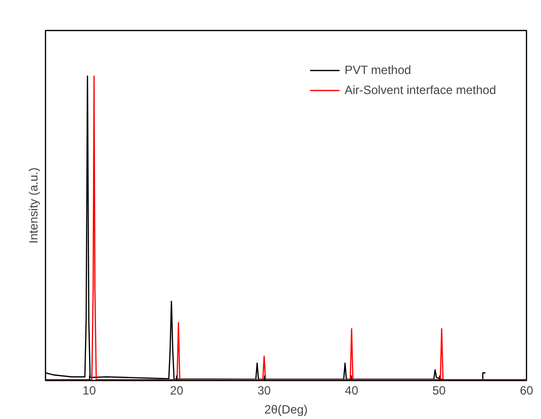  What do you see at coordinates (439, 391) in the screenshot?
I see `x-tick-label: 50` at bounding box center [439, 391].